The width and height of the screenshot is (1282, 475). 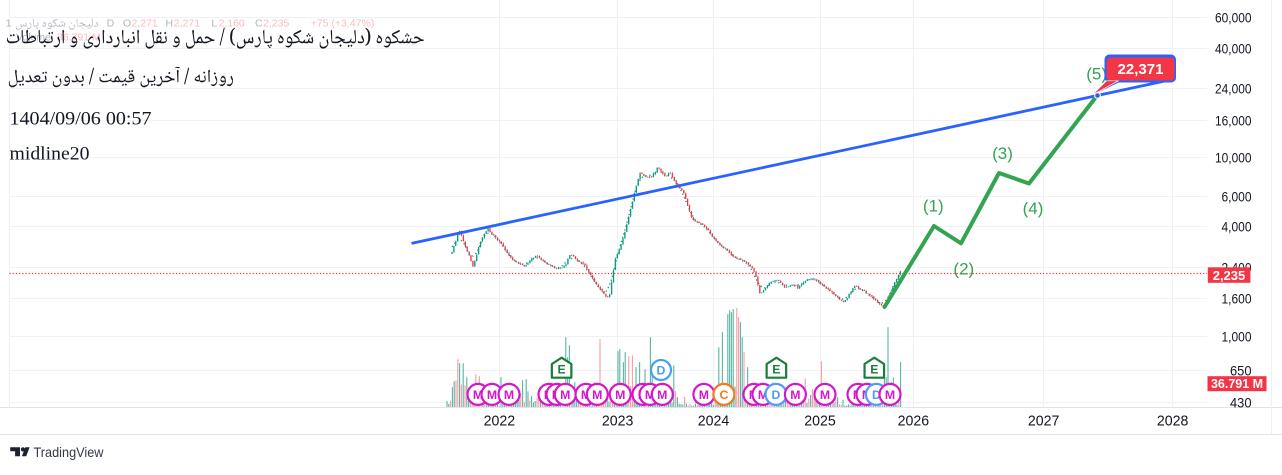 I want to click on svg-text: 60,000, so click(x=1233, y=18).